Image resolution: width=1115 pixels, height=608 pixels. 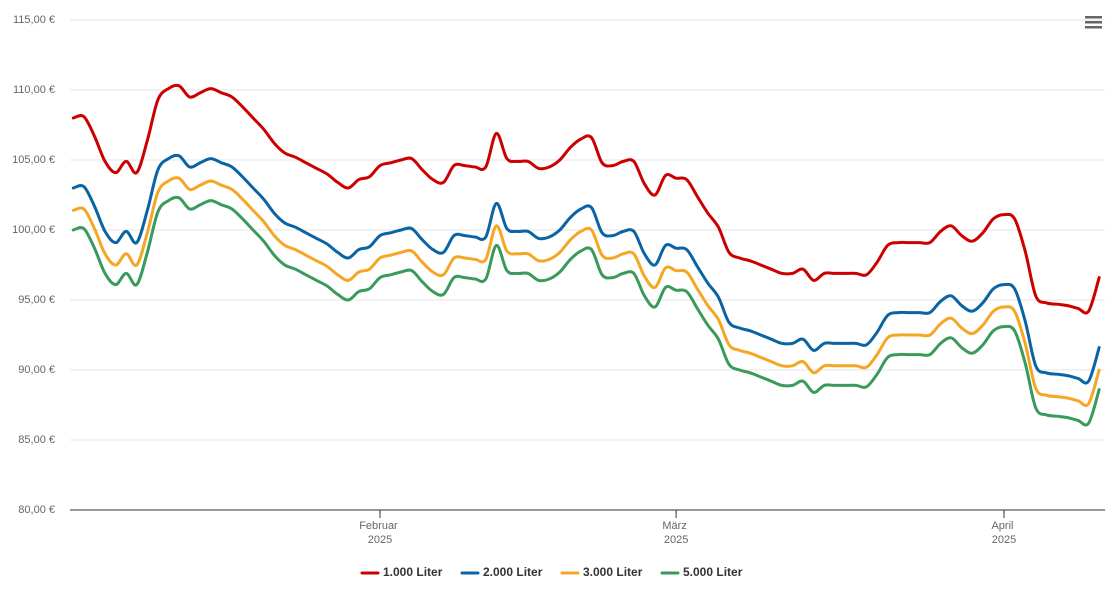 I want to click on x-tick-label: April 2025, so click(x=1003, y=533).